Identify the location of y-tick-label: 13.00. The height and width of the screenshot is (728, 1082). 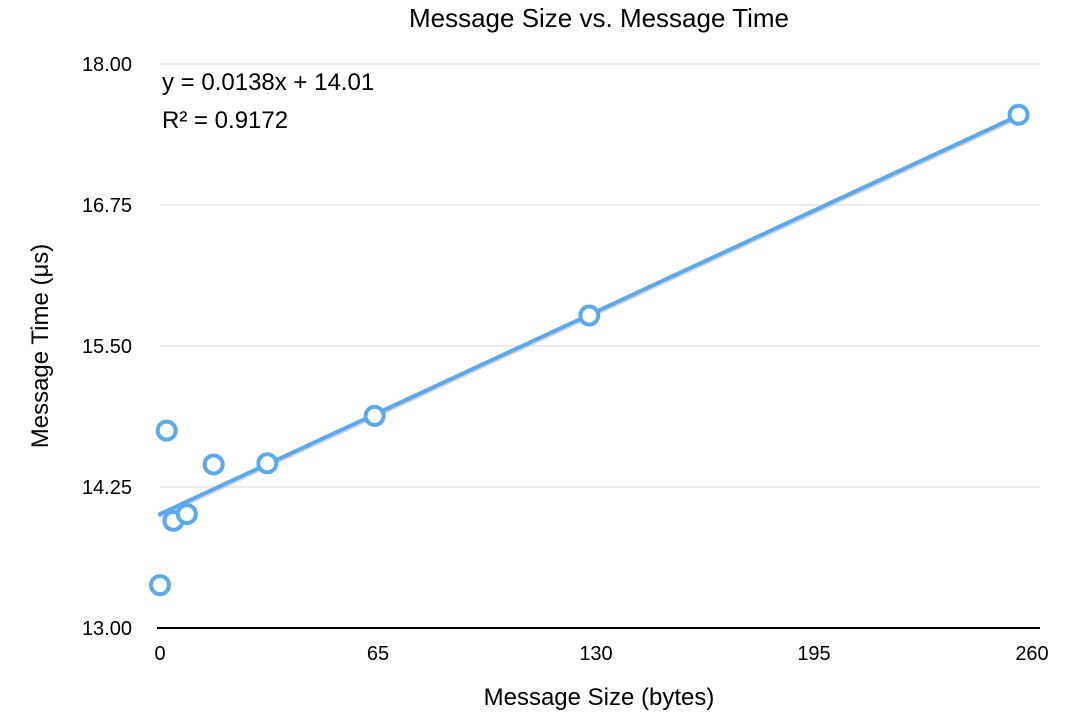
(107, 629).